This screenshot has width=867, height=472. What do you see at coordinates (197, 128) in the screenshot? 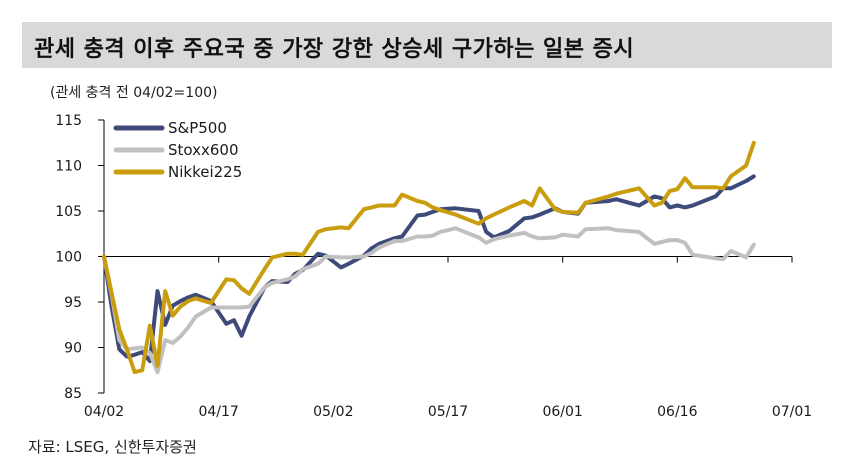
I see `legend-label-s-p500: S&P500` at bounding box center [197, 128].